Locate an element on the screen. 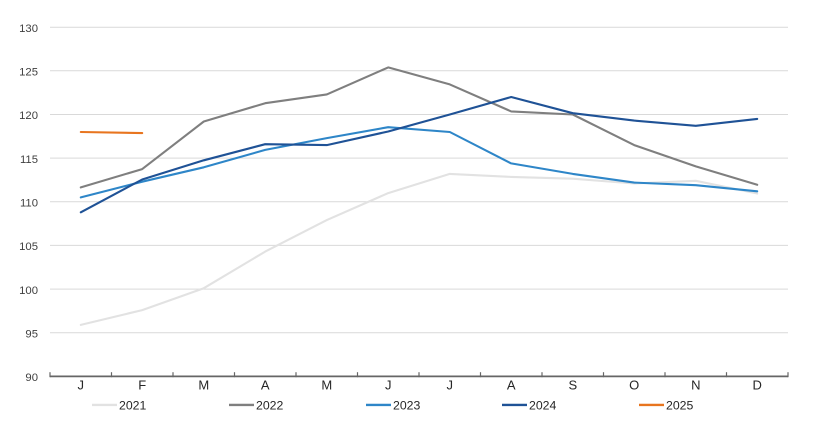  svg-text: N is located at coordinates (695, 385).